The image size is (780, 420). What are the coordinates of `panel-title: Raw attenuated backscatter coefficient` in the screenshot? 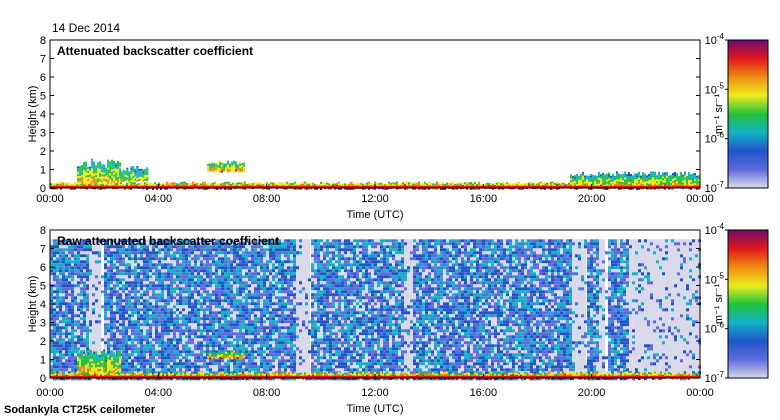 It's located at (168, 241).